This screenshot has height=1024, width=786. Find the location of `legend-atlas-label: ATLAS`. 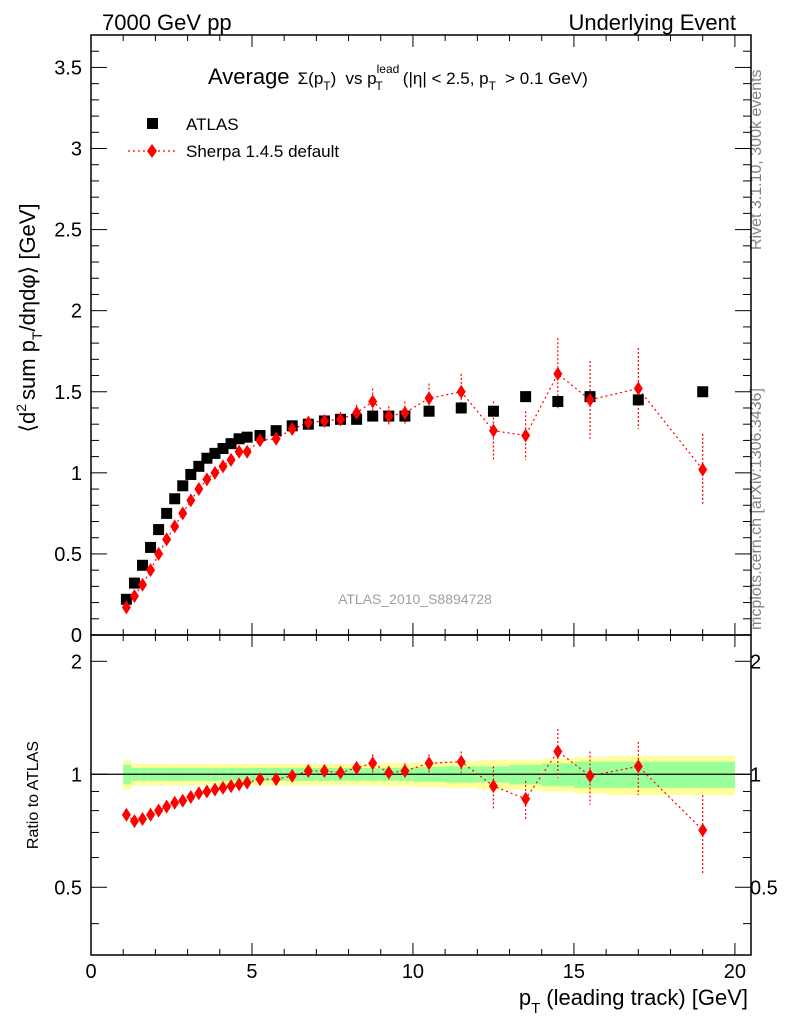

legend-atlas-label: ATLAS is located at coordinates (212, 124).